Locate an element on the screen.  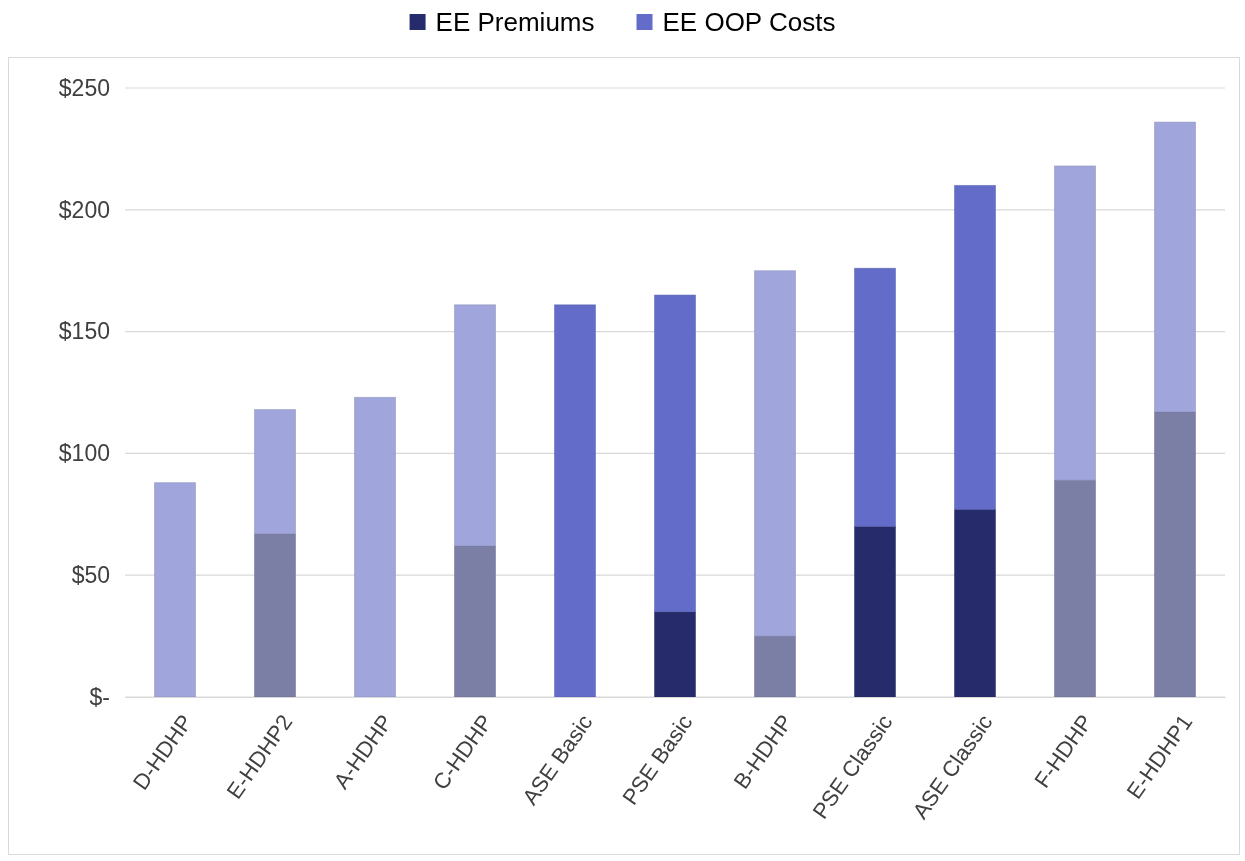
y-tick-label: $- is located at coordinates (99, 696).